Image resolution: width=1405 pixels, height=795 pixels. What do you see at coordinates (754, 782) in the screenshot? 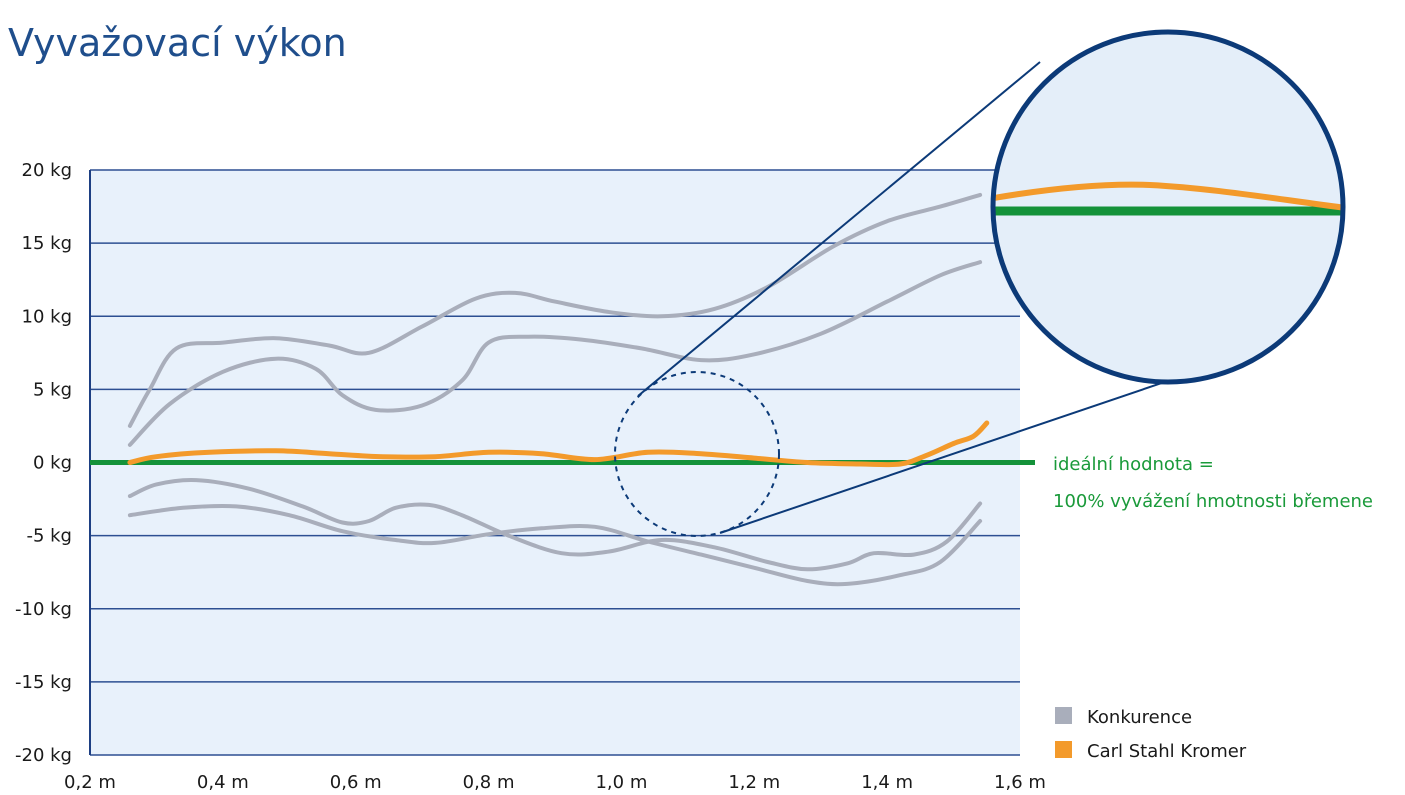
I see `x-tick-label: 1,2 m` at bounding box center [754, 782].